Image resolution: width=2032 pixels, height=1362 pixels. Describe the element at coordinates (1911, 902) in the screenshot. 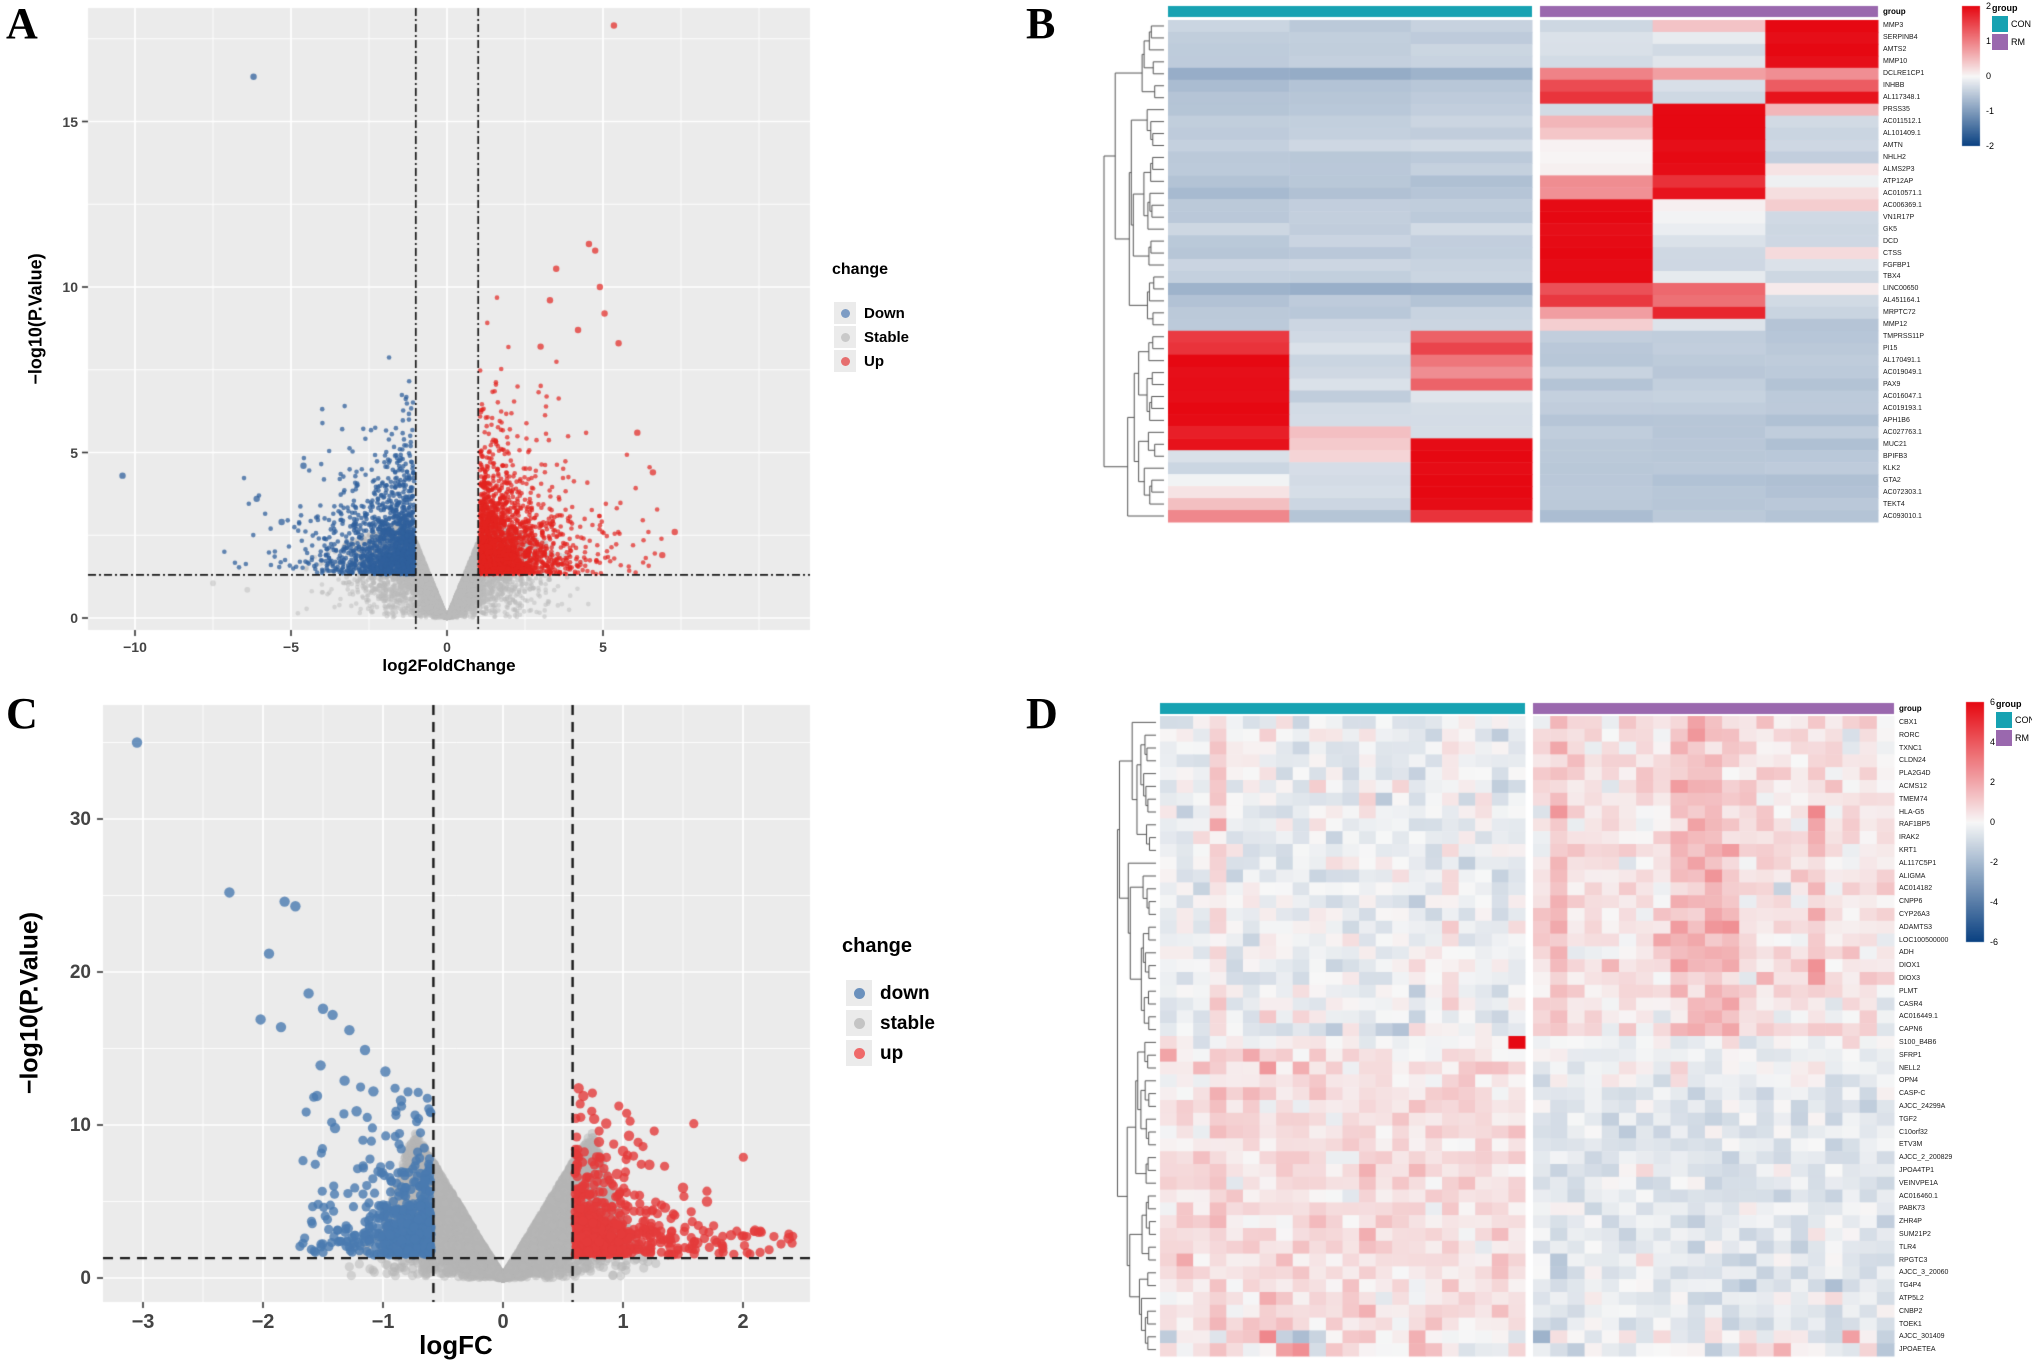

I see `gene-label: CNPP6` at that location.